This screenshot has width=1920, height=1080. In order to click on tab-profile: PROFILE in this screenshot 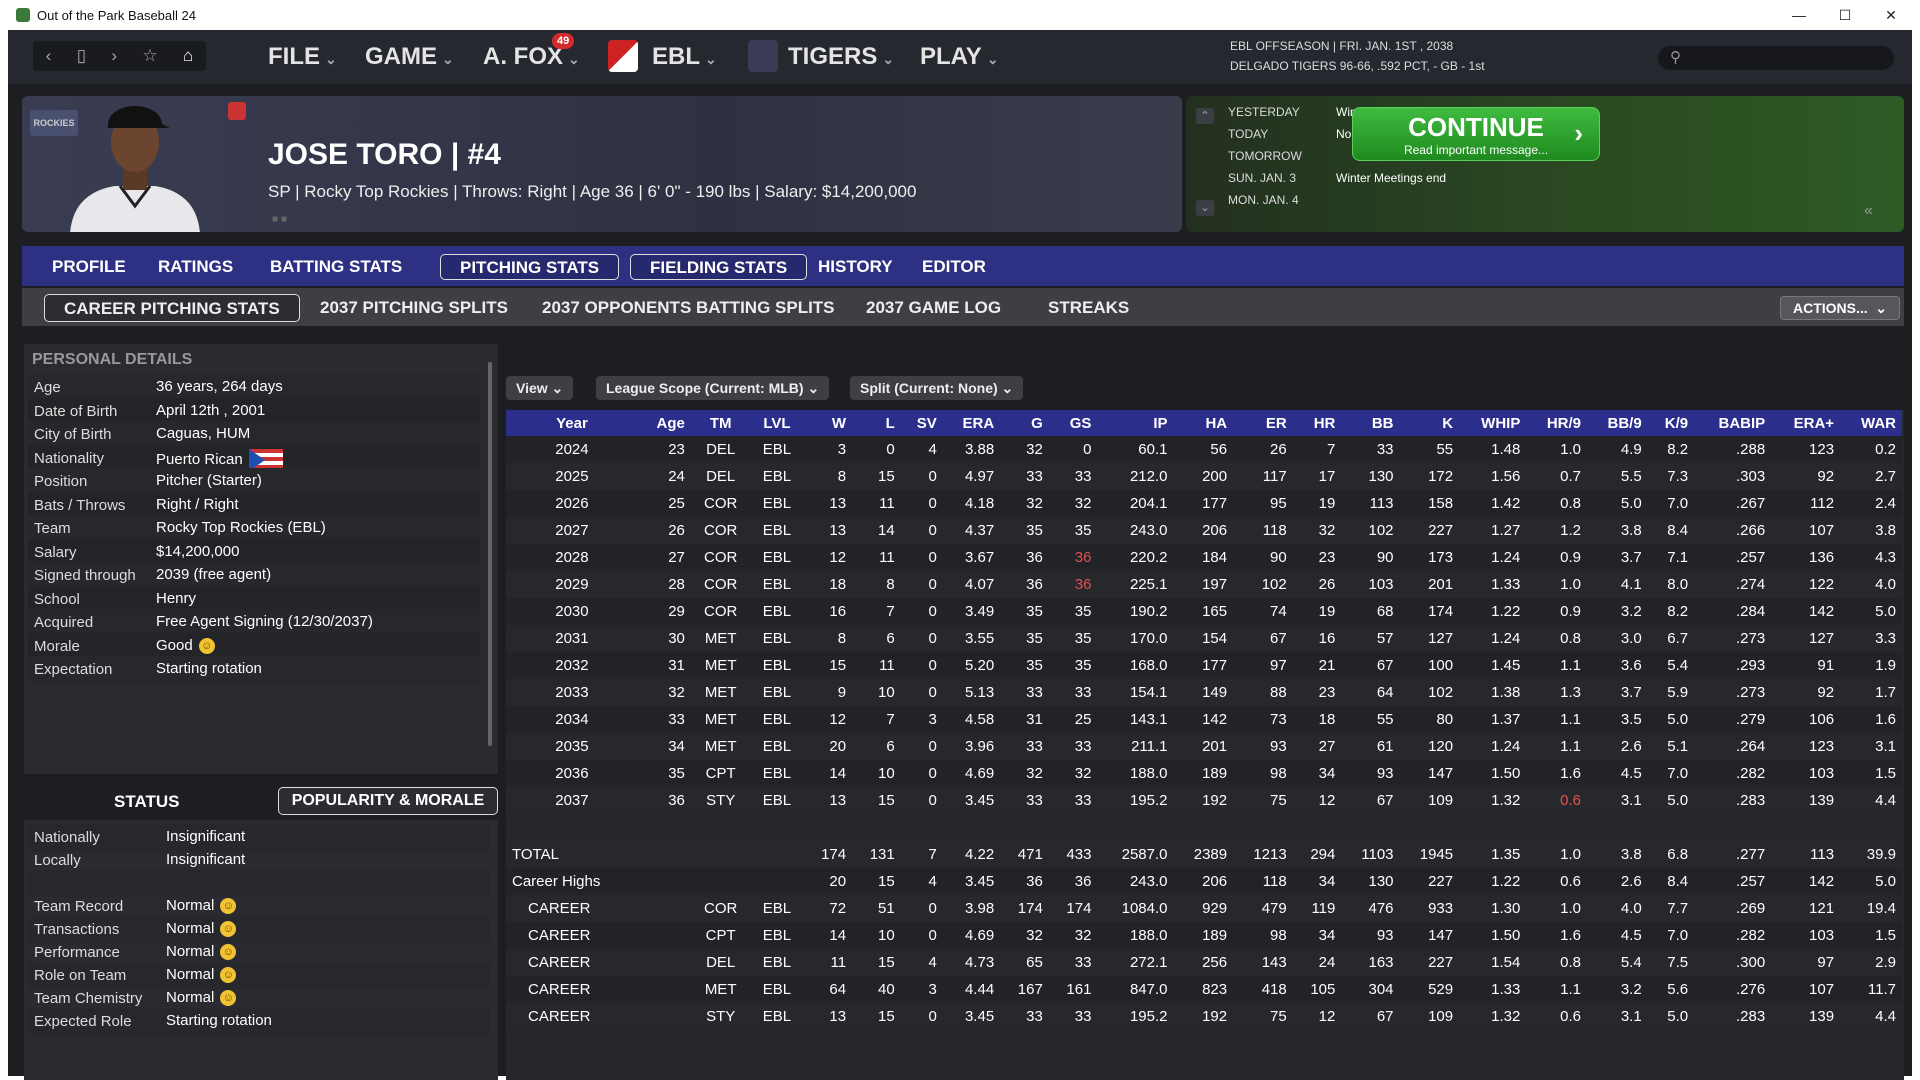, I will do `click(89, 266)`.